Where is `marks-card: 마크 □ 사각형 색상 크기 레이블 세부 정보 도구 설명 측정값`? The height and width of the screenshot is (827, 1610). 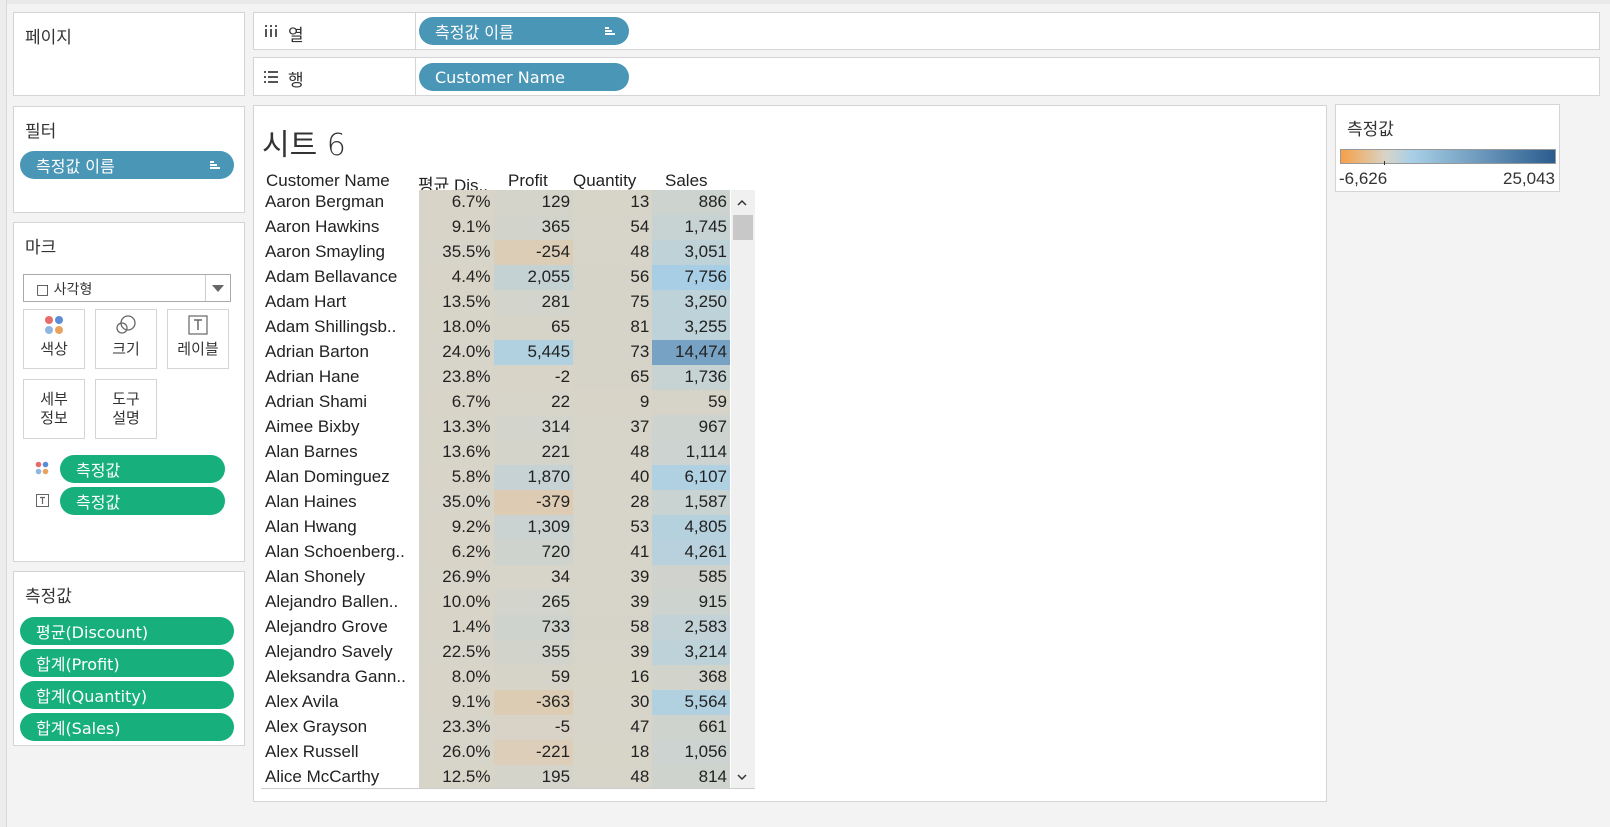
marks-card: 마크 □ 사각형 색상 크기 레이블 세부 정보 도구 설명 측정값 is located at coordinates (129, 392).